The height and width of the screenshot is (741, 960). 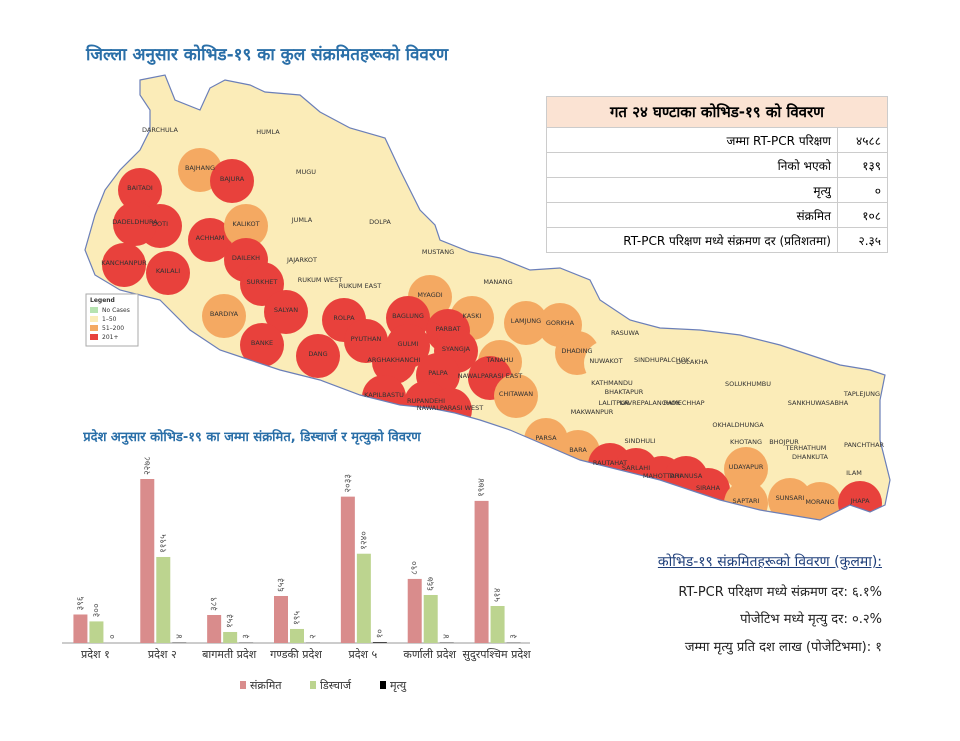 What do you see at coordinates (266, 685) in the screenshot?
I see `legend-label: संक्रमित` at bounding box center [266, 685].